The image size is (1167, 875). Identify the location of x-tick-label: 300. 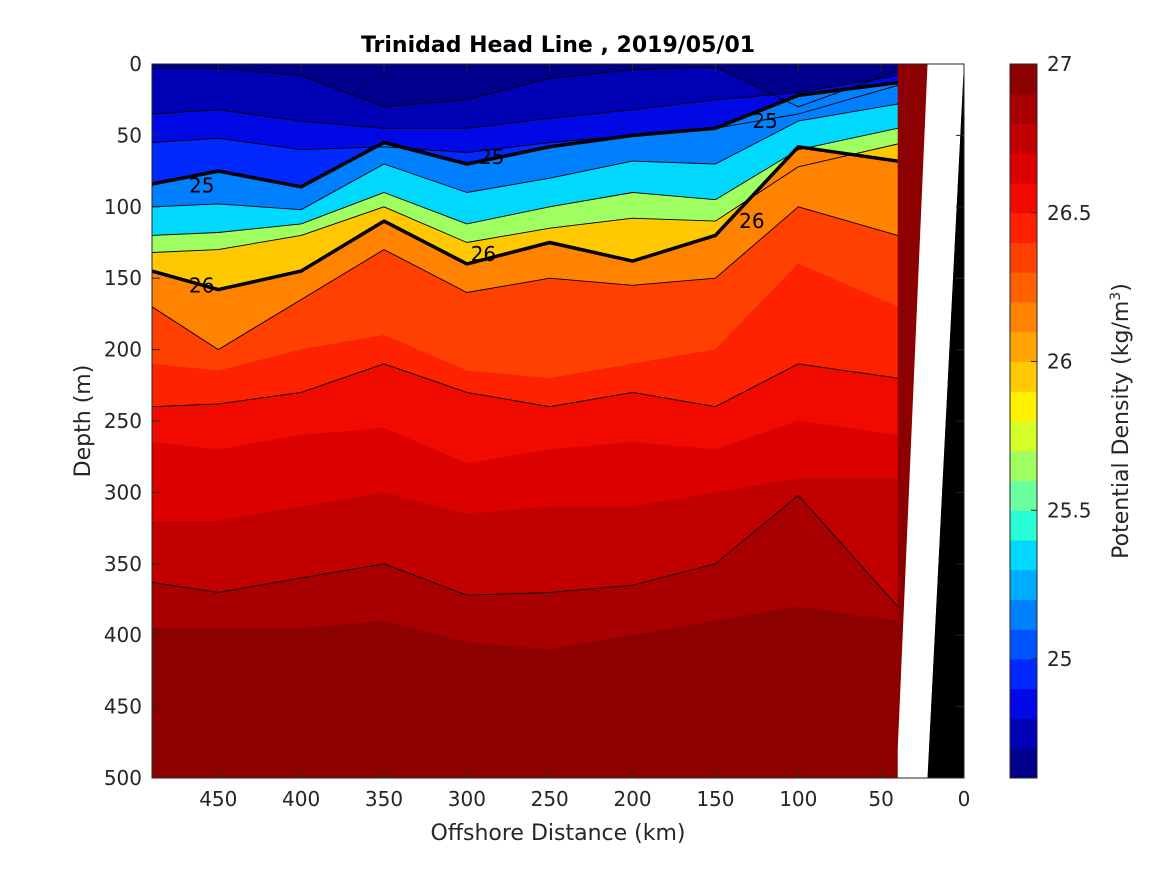
(467, 799).